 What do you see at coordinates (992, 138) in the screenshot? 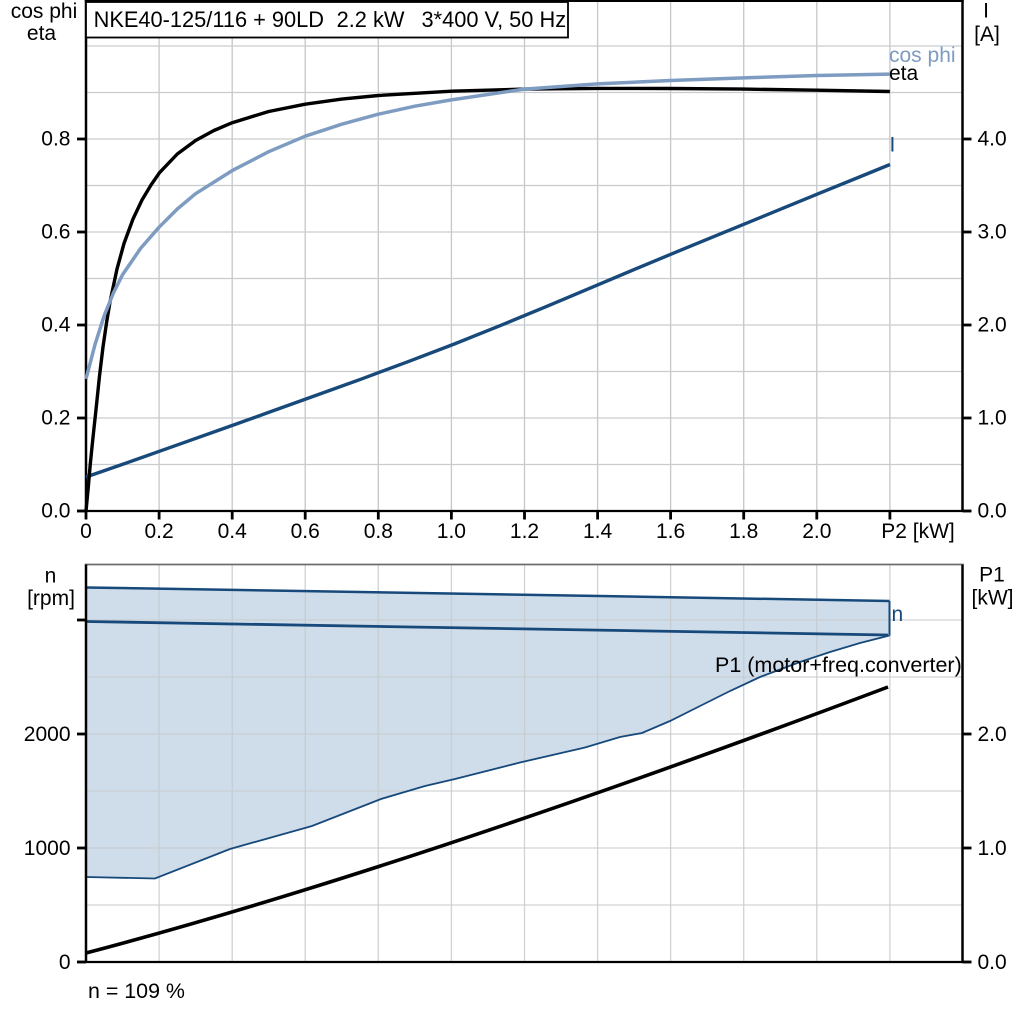
I see `svg-text: 4.0` at bounding box center [992, 138].